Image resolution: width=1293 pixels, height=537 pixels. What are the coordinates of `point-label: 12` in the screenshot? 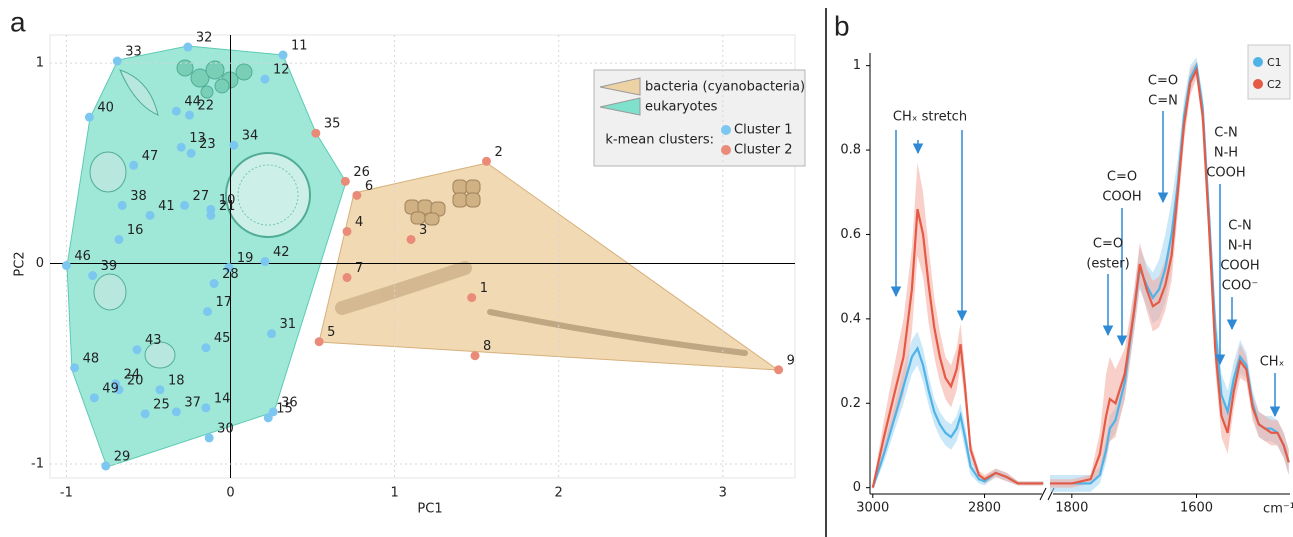 It's located at (281, 70).